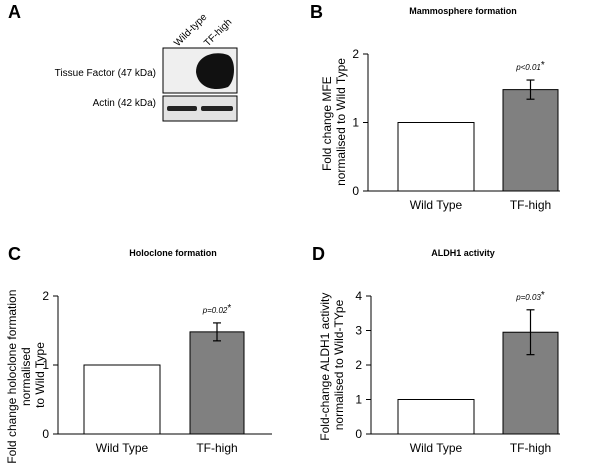 This screenshot has width=600, height=464. What do you see at coordinates (325, 367) in the screenshot?
I see `y-axis-label-line: Fold-change ALDH1 activity` at bounding box center [325, 367].